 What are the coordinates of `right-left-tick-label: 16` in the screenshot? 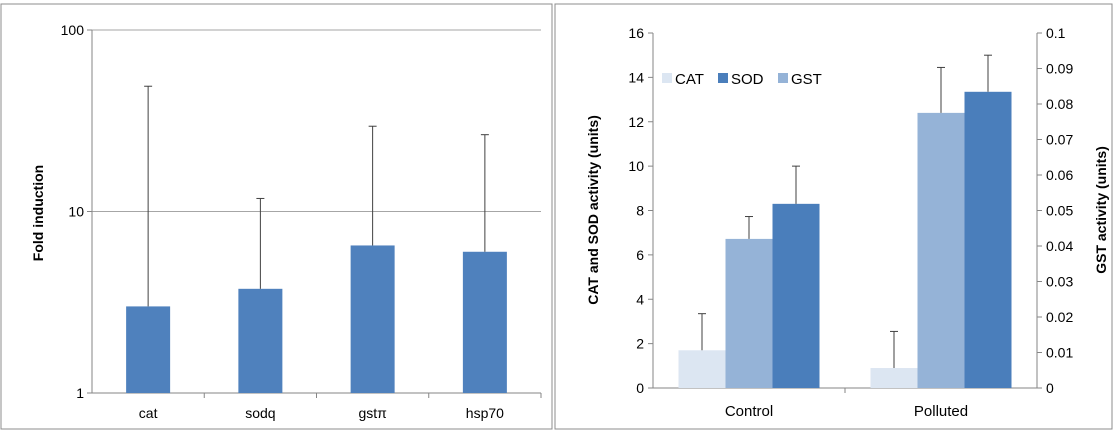 It's located at (636, 33).